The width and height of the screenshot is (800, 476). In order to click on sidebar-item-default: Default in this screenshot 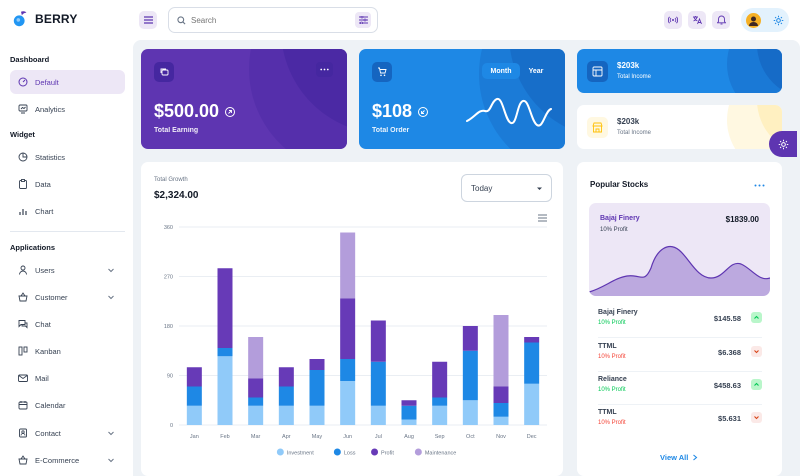, I will do `click(67, 82)`.